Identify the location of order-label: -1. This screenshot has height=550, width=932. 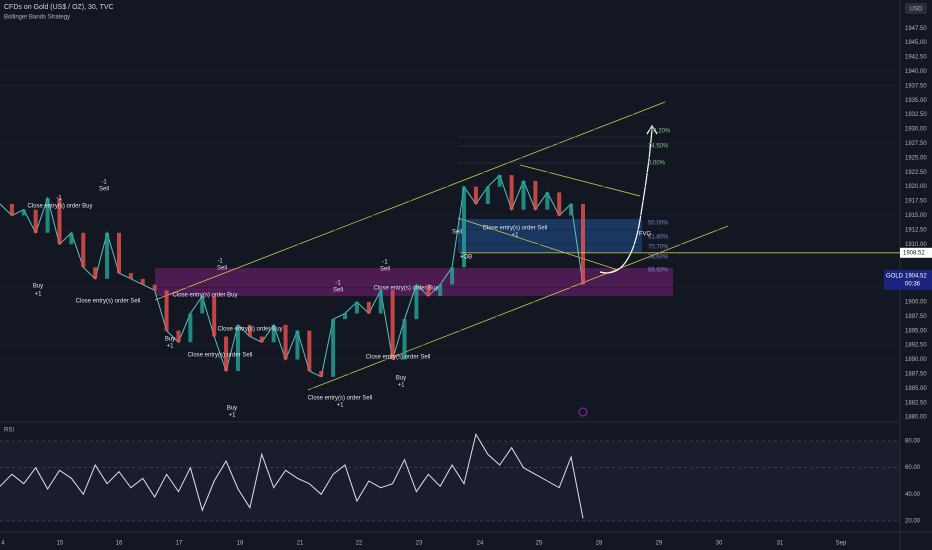
(220, 262).